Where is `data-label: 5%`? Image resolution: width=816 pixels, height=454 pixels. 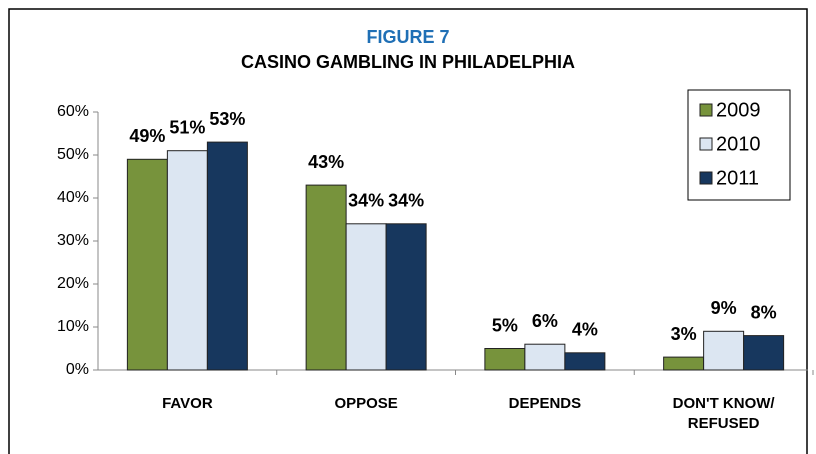 data-label: 5% is located at coordinates (505, 325).